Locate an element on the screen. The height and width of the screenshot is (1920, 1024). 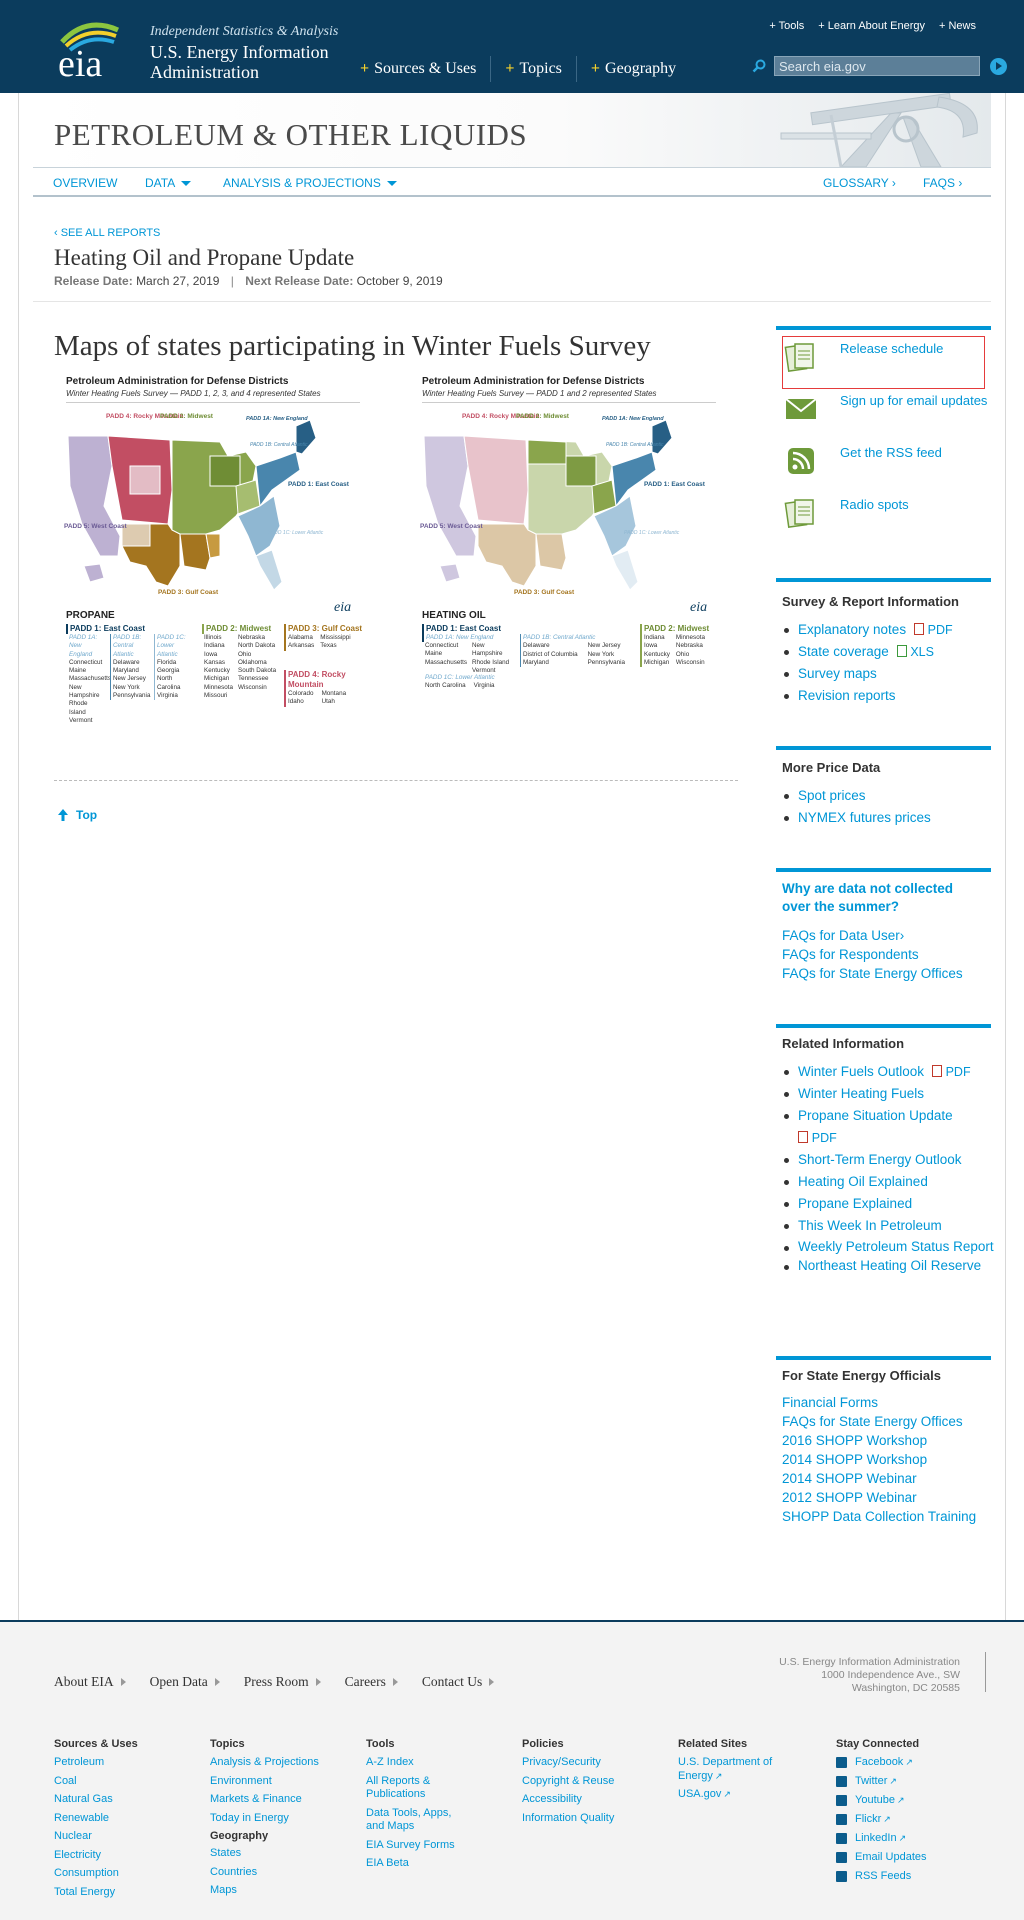
footer-careers: Careers is located at coordinates (371, 1682).